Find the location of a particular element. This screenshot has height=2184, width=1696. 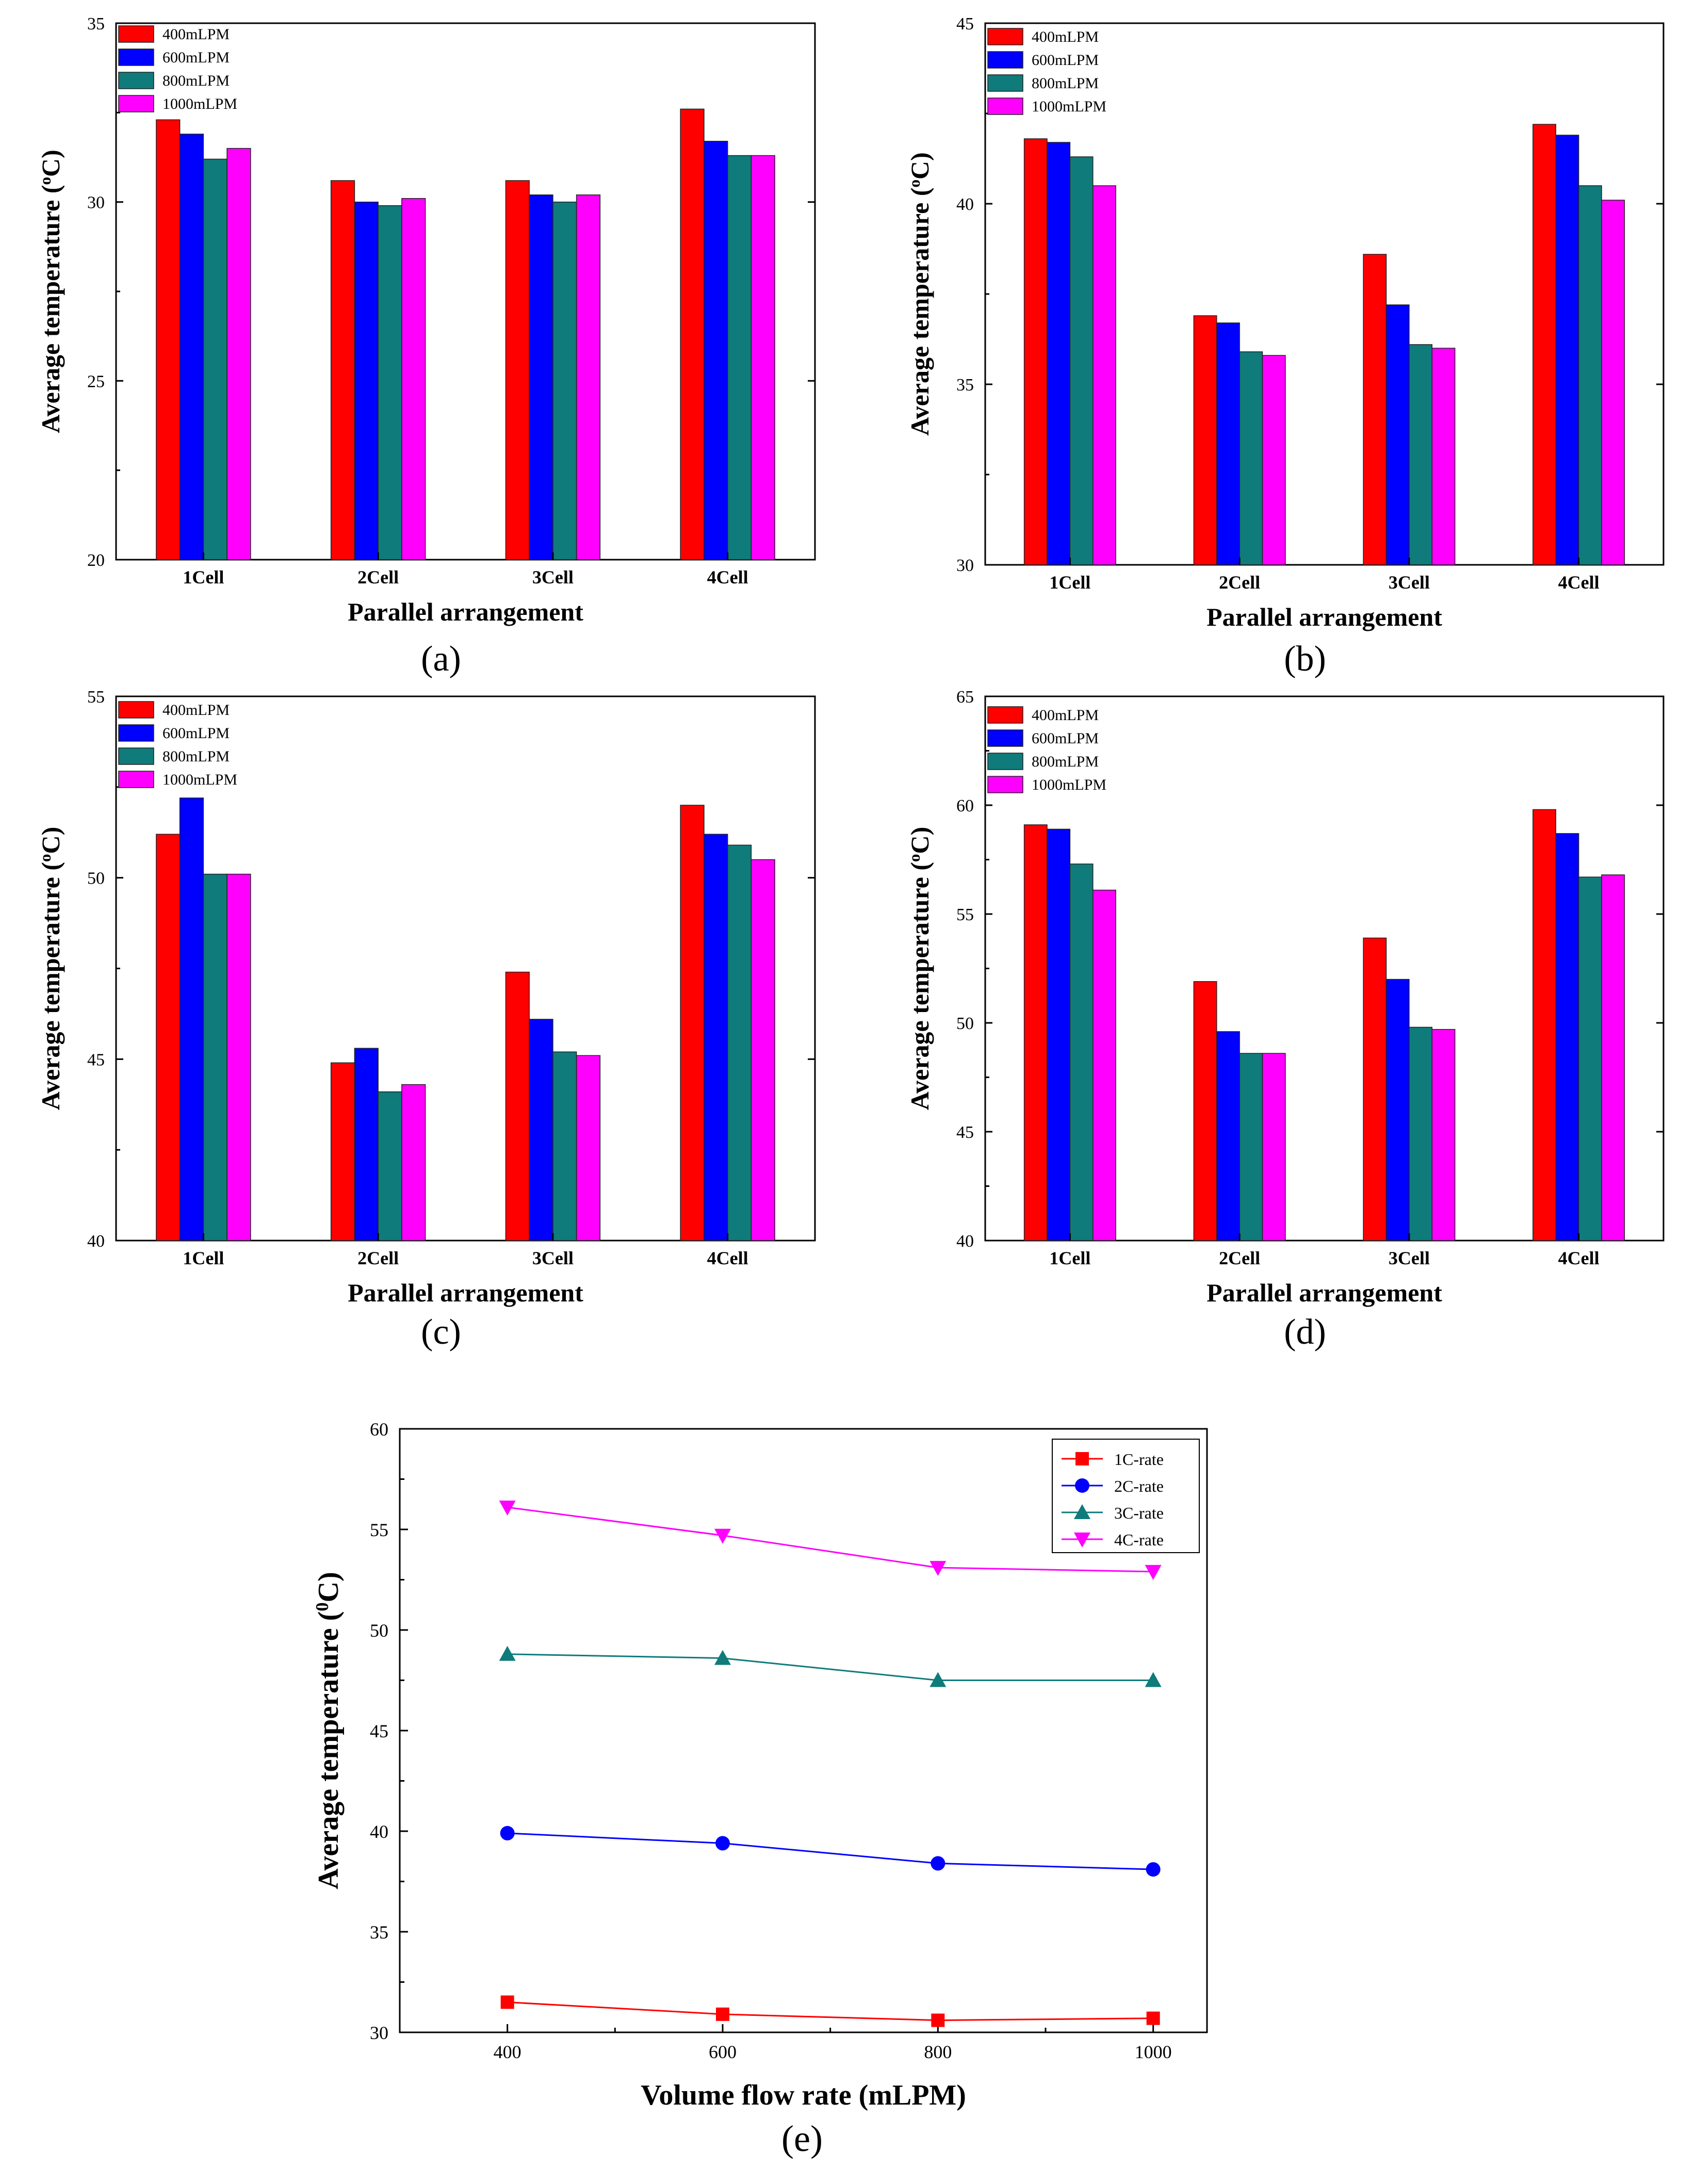

panel-caption: (a) is located at coordinates (441, 659).